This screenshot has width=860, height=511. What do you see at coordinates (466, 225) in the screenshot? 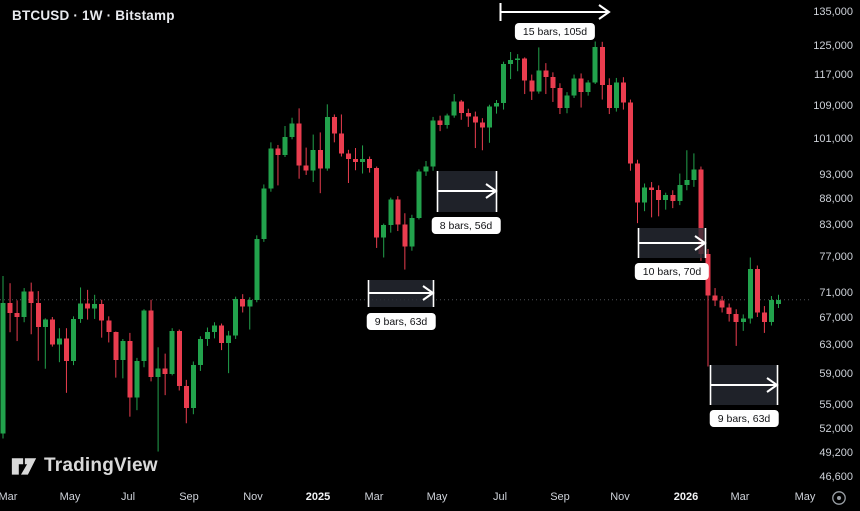
I see `measure-label: 8 bars, 56d` at bounding box center [466, 225].